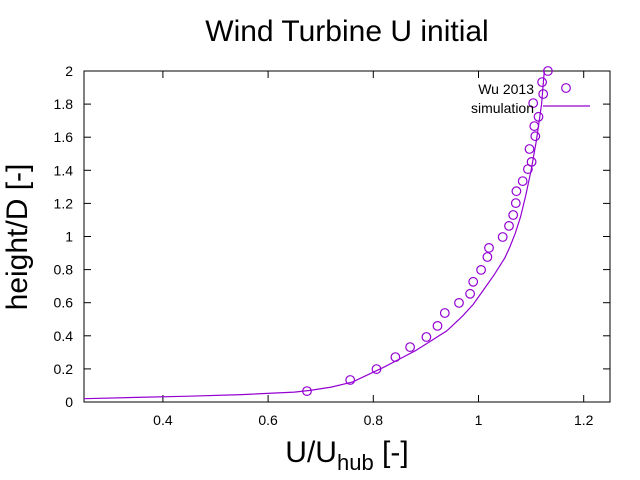 Image resolution: width=640 pixels, height=480 pixels. What do you see at coordinates (163, 420) in the screenshot?
I see `x-tick-label: 0.4` at bounding box center [163, 420].